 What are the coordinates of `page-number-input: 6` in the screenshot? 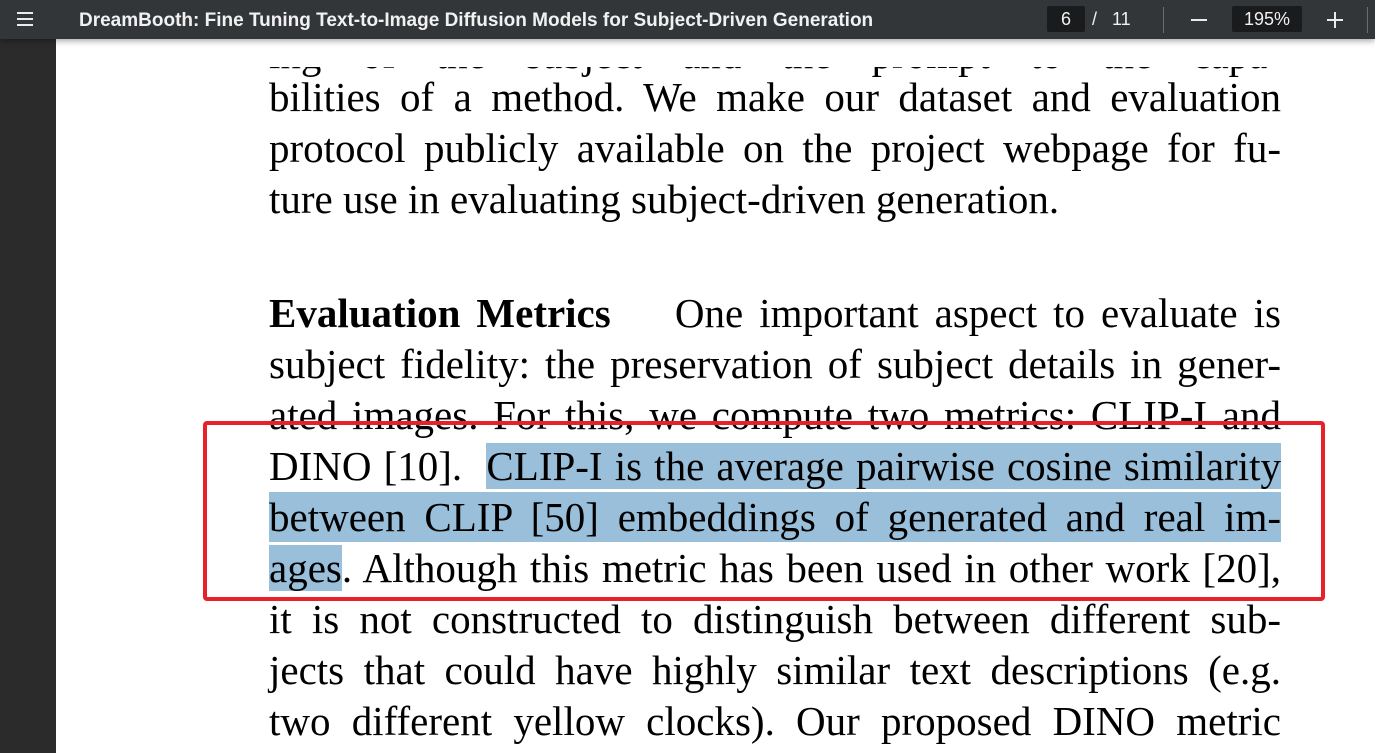 It's located at (1066, 19).